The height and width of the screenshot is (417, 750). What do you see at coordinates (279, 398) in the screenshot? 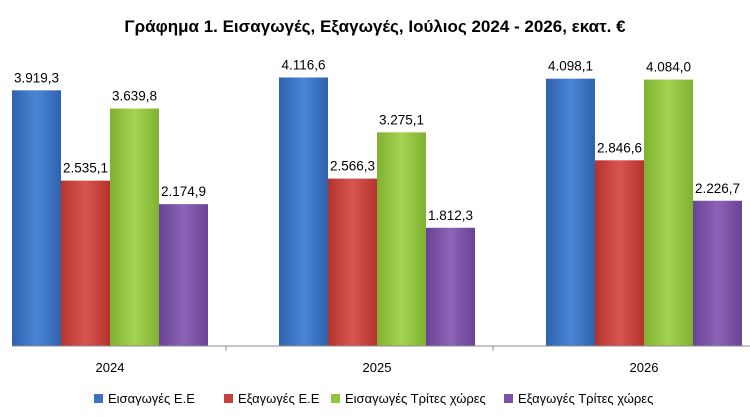
I see `legend-label-series-2: Εξαγωγές Ε.Ε` at bounding box center [279, 398].